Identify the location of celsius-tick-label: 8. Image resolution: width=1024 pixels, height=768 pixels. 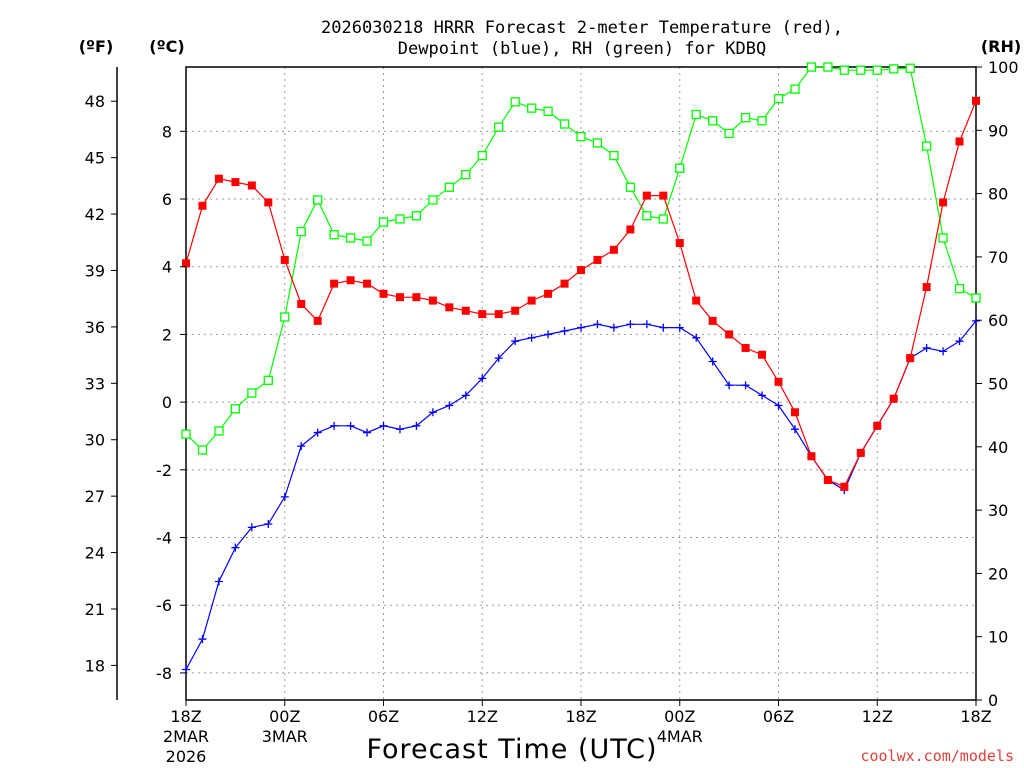
(167, 131).